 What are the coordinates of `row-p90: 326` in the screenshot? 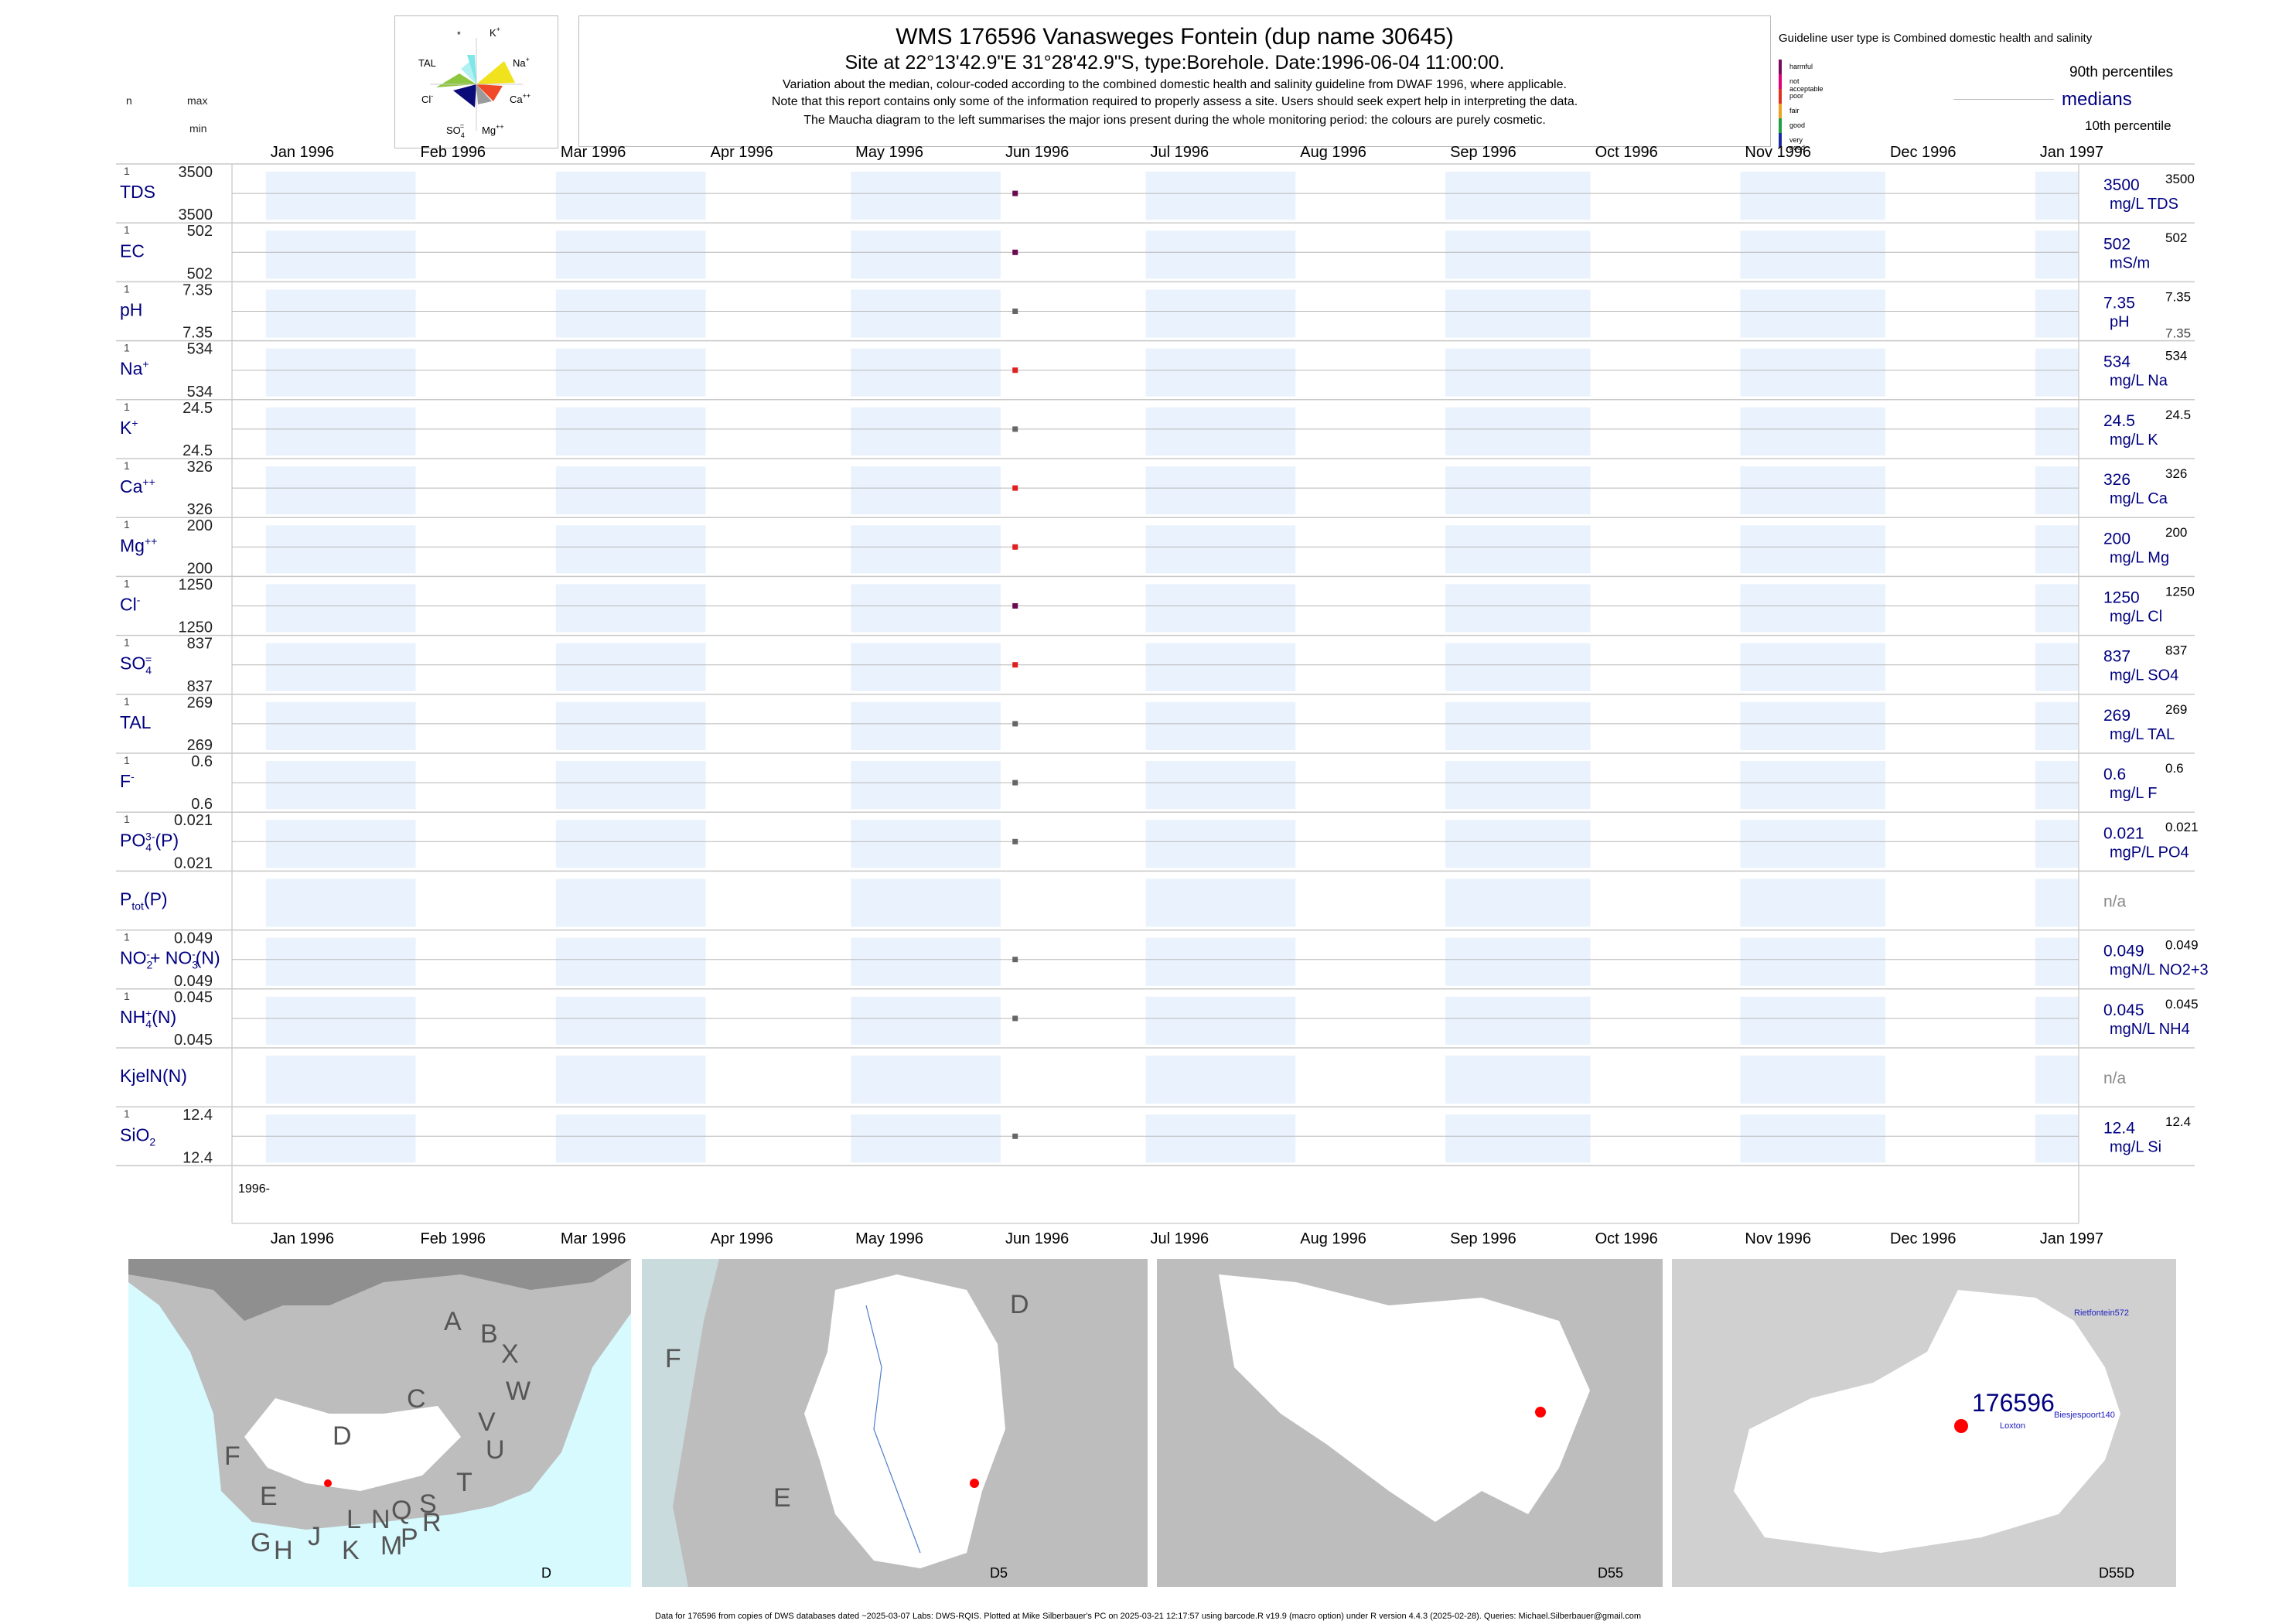 It's located at (2176, 473).